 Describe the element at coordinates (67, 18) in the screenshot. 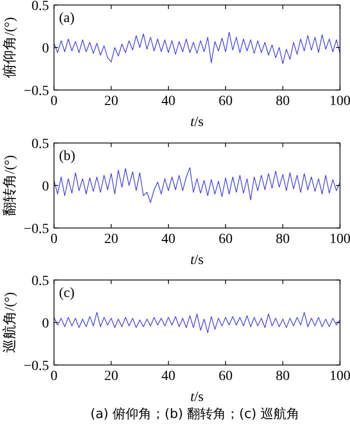

I see `annotation: (a)` at that location.